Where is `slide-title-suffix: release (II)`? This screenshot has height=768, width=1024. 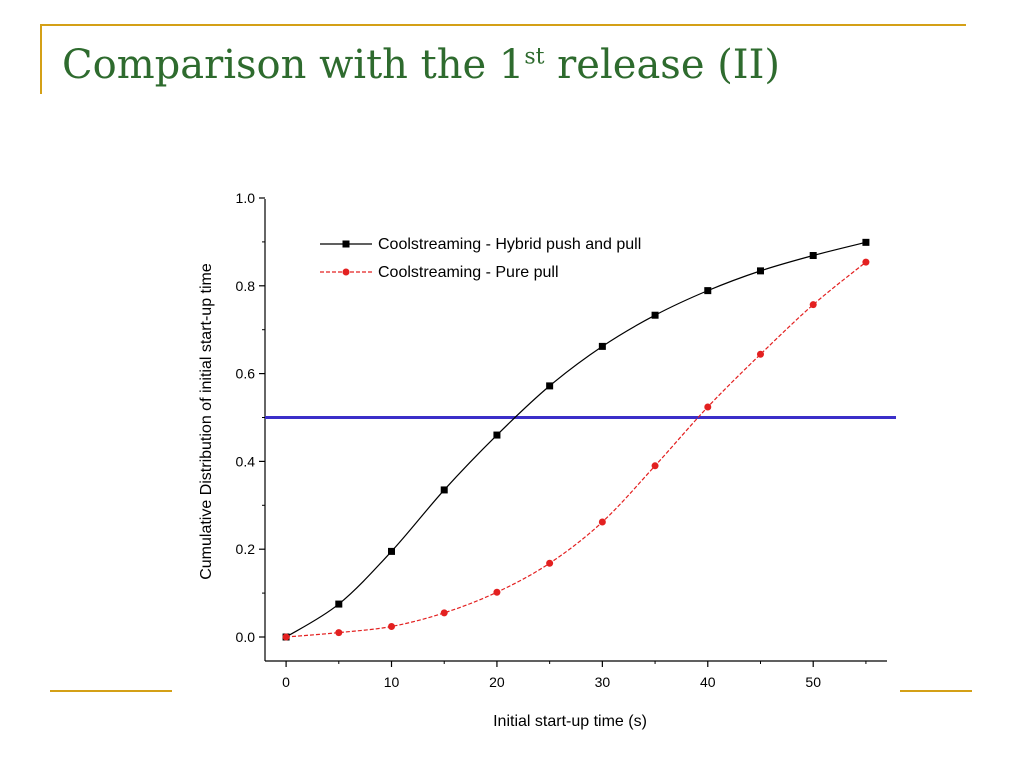 slide-title-suffix: release (II) is located at coordinates (662, 65).